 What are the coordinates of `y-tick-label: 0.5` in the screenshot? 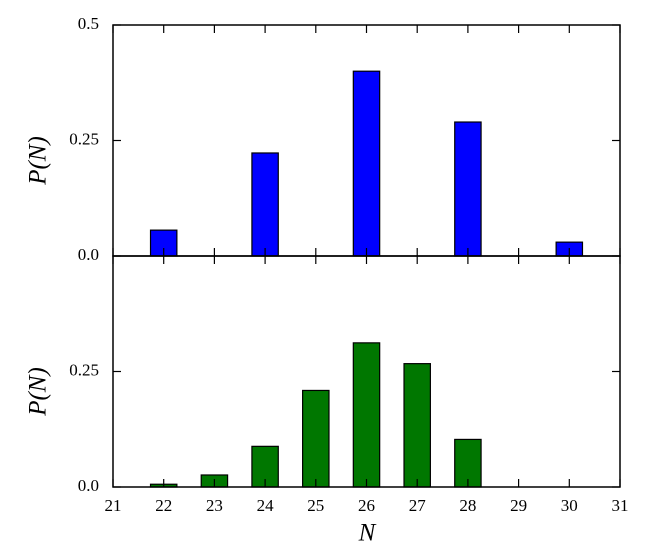 It's located at (88, 23).